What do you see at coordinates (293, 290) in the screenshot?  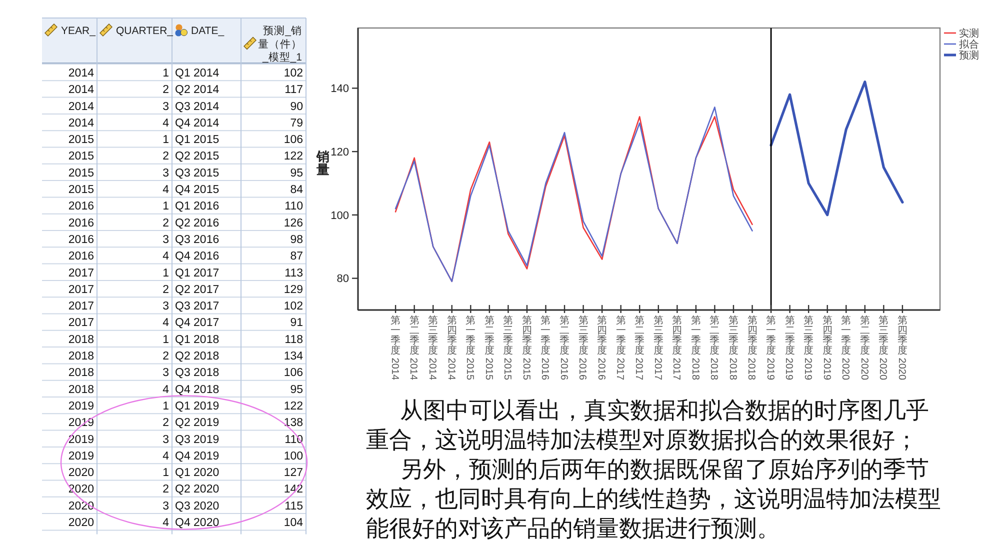 I see `data-label: 129` at bounding box center [293, 290].